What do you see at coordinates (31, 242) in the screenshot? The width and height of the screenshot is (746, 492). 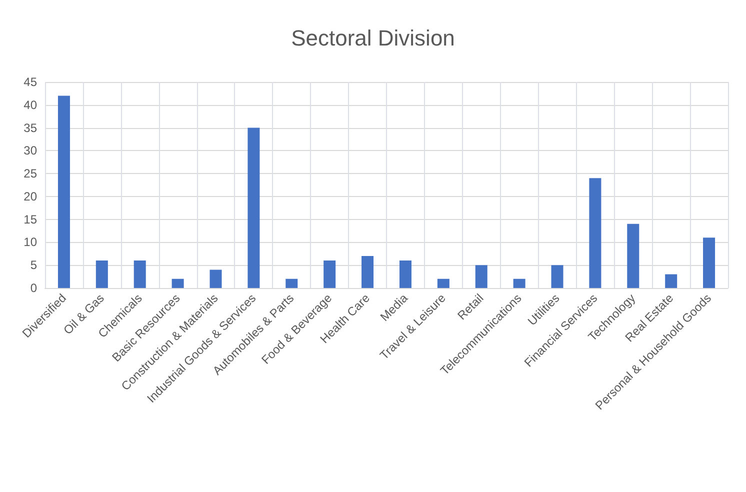 I see `y-tick-label: 10` at bounding box center [31, 242].